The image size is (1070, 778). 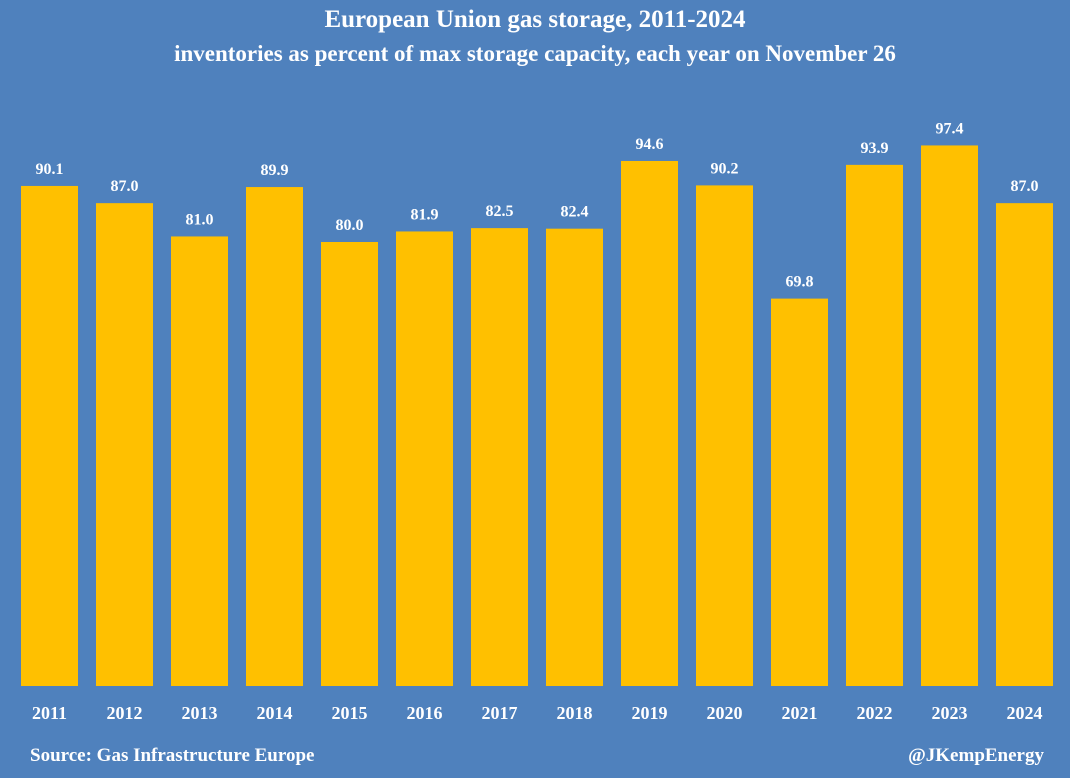 What do you see at coordinates (949, 415) in the screenshot?
I see `bar-2023` at bounding box center [949, 415].